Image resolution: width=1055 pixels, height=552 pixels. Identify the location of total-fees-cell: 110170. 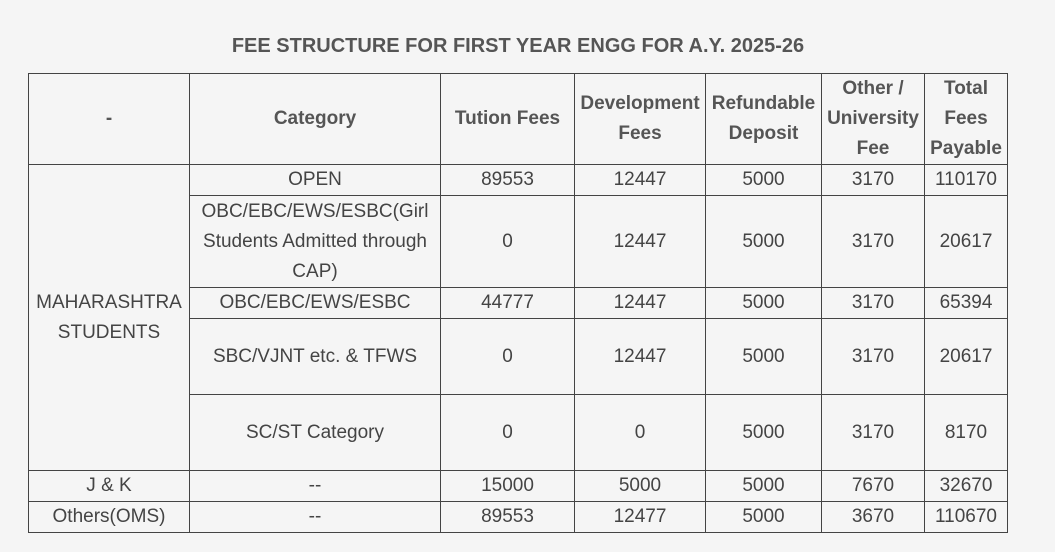
(966, 180).